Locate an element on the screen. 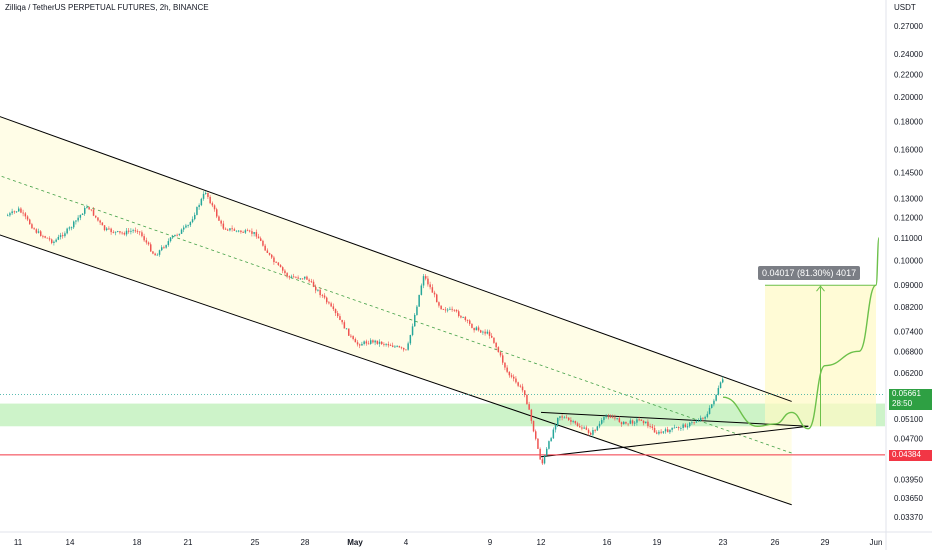  current-price-badge: 0.05661 28:50 is located at coordinates (910, 399).